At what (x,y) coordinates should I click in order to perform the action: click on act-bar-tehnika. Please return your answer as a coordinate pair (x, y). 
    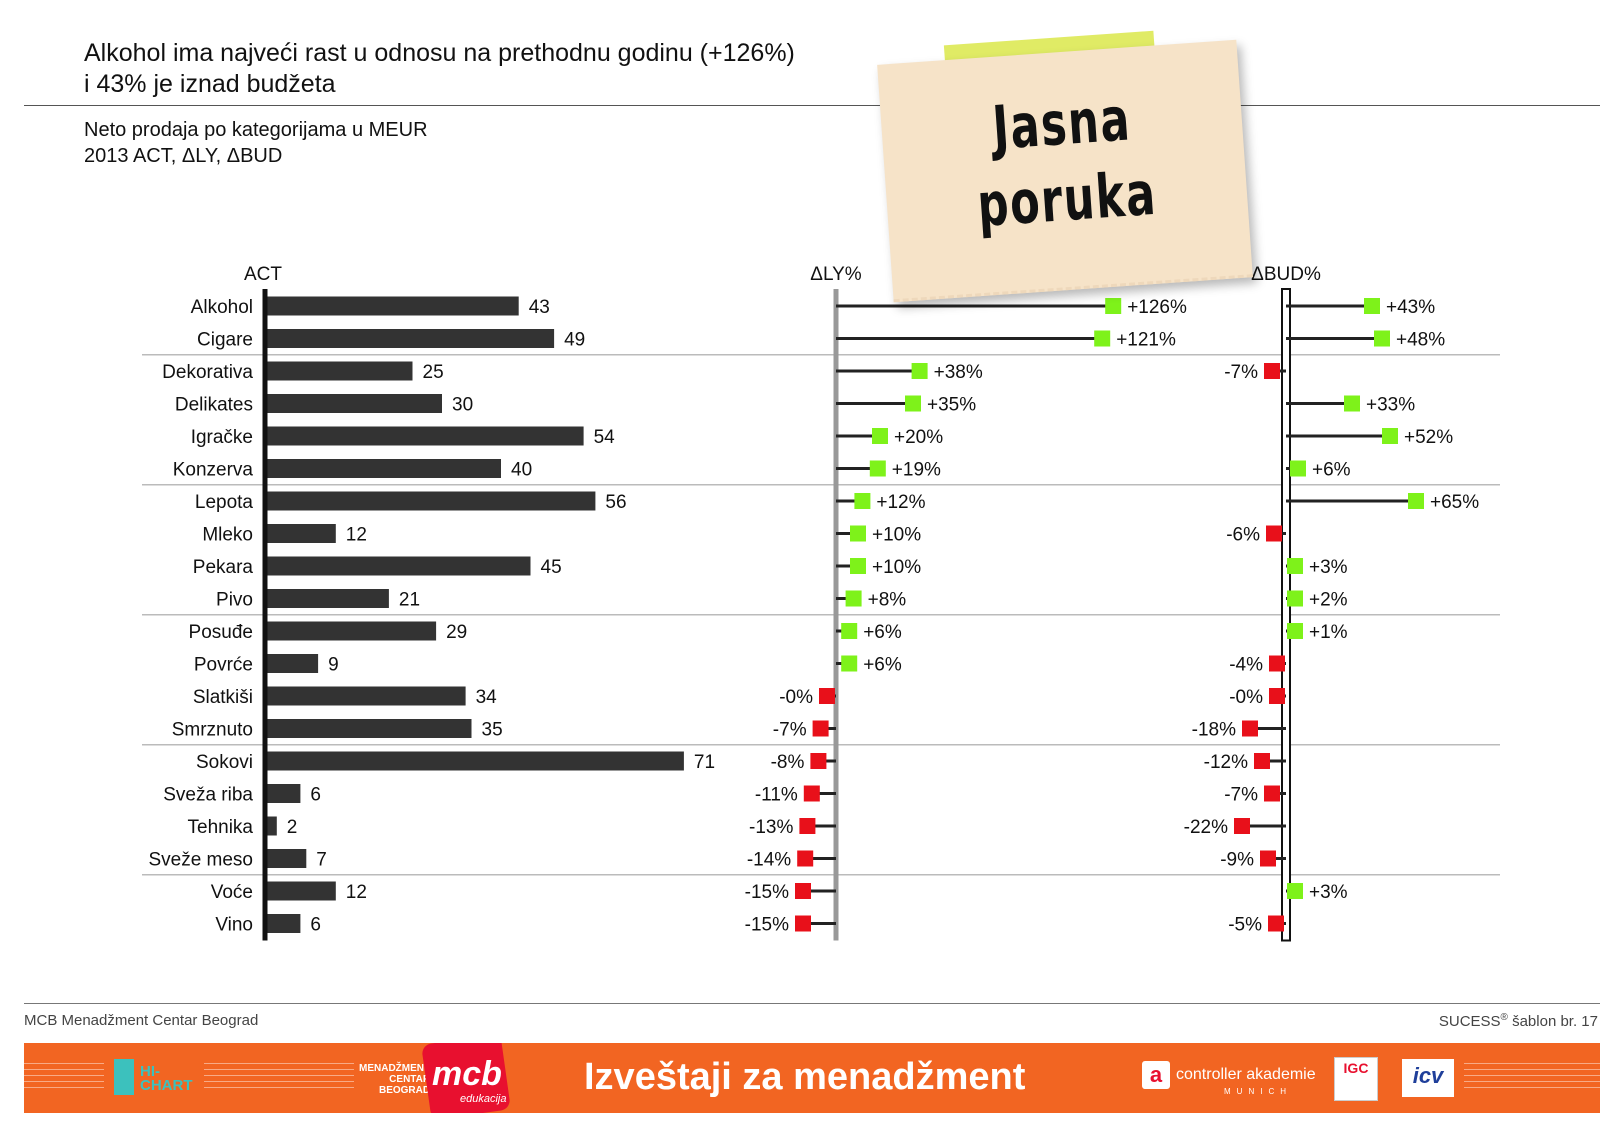
    Looking at the image, I should click on (271, 826).